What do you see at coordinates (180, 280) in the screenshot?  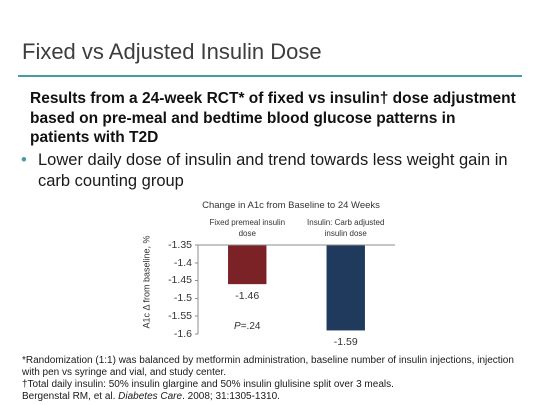 I see `y-tick-label: -1.45` at bounding box center [180, 280].